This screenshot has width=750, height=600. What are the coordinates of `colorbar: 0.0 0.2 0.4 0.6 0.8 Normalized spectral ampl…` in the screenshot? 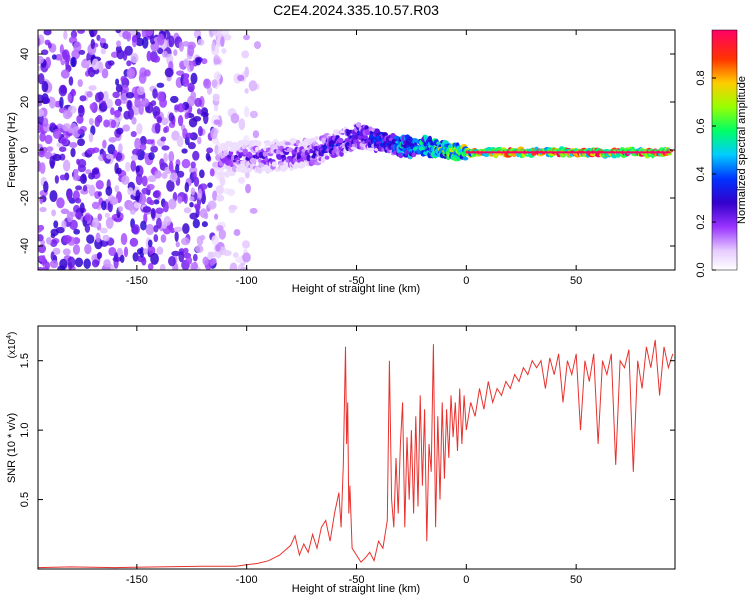 It's located at (721, 153).